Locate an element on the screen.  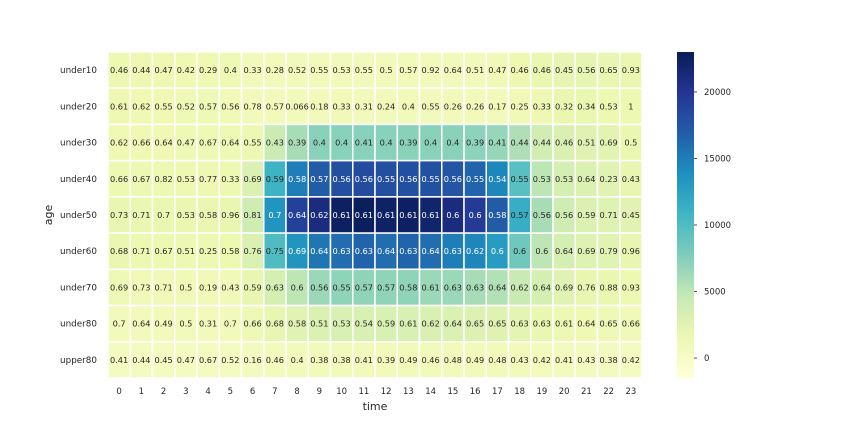
y-tick-label: under50 is located at coordinates (78, 216).